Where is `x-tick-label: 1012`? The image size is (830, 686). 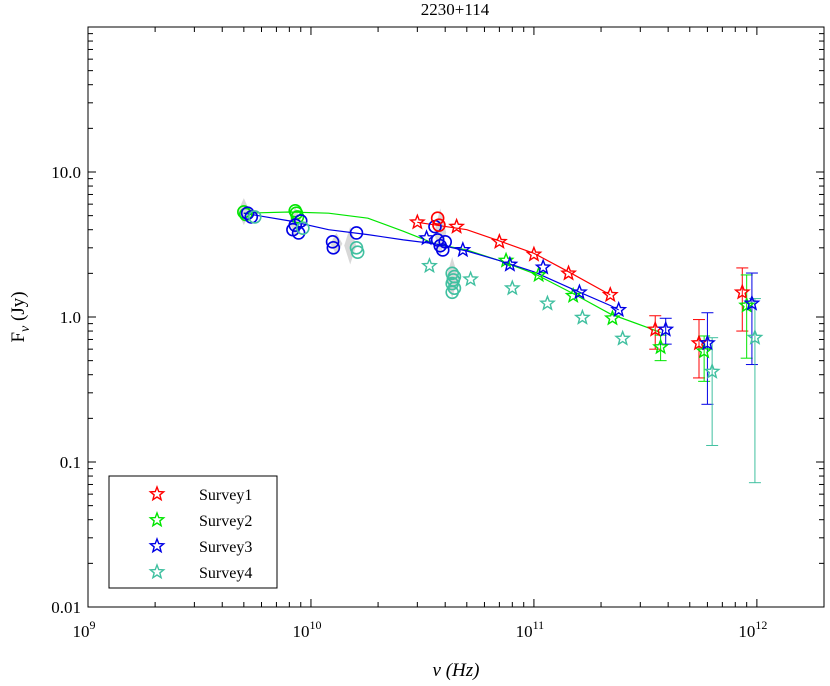
x-tick-label: 1012 is located at coordinates (752, 629).